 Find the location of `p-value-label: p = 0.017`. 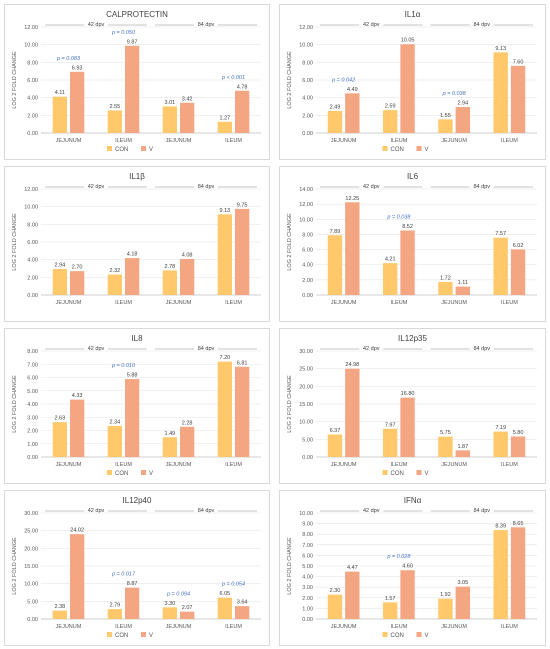

p-value-label: p = 0.017 is located at coordinates (123, 575).